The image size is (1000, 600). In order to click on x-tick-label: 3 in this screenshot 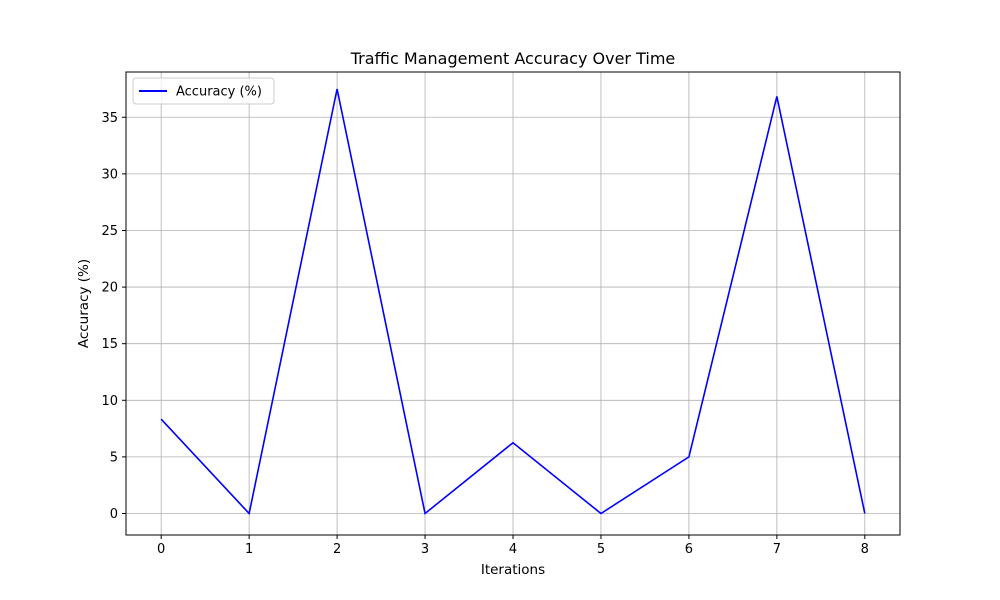, I will do `click(425, 549)`.